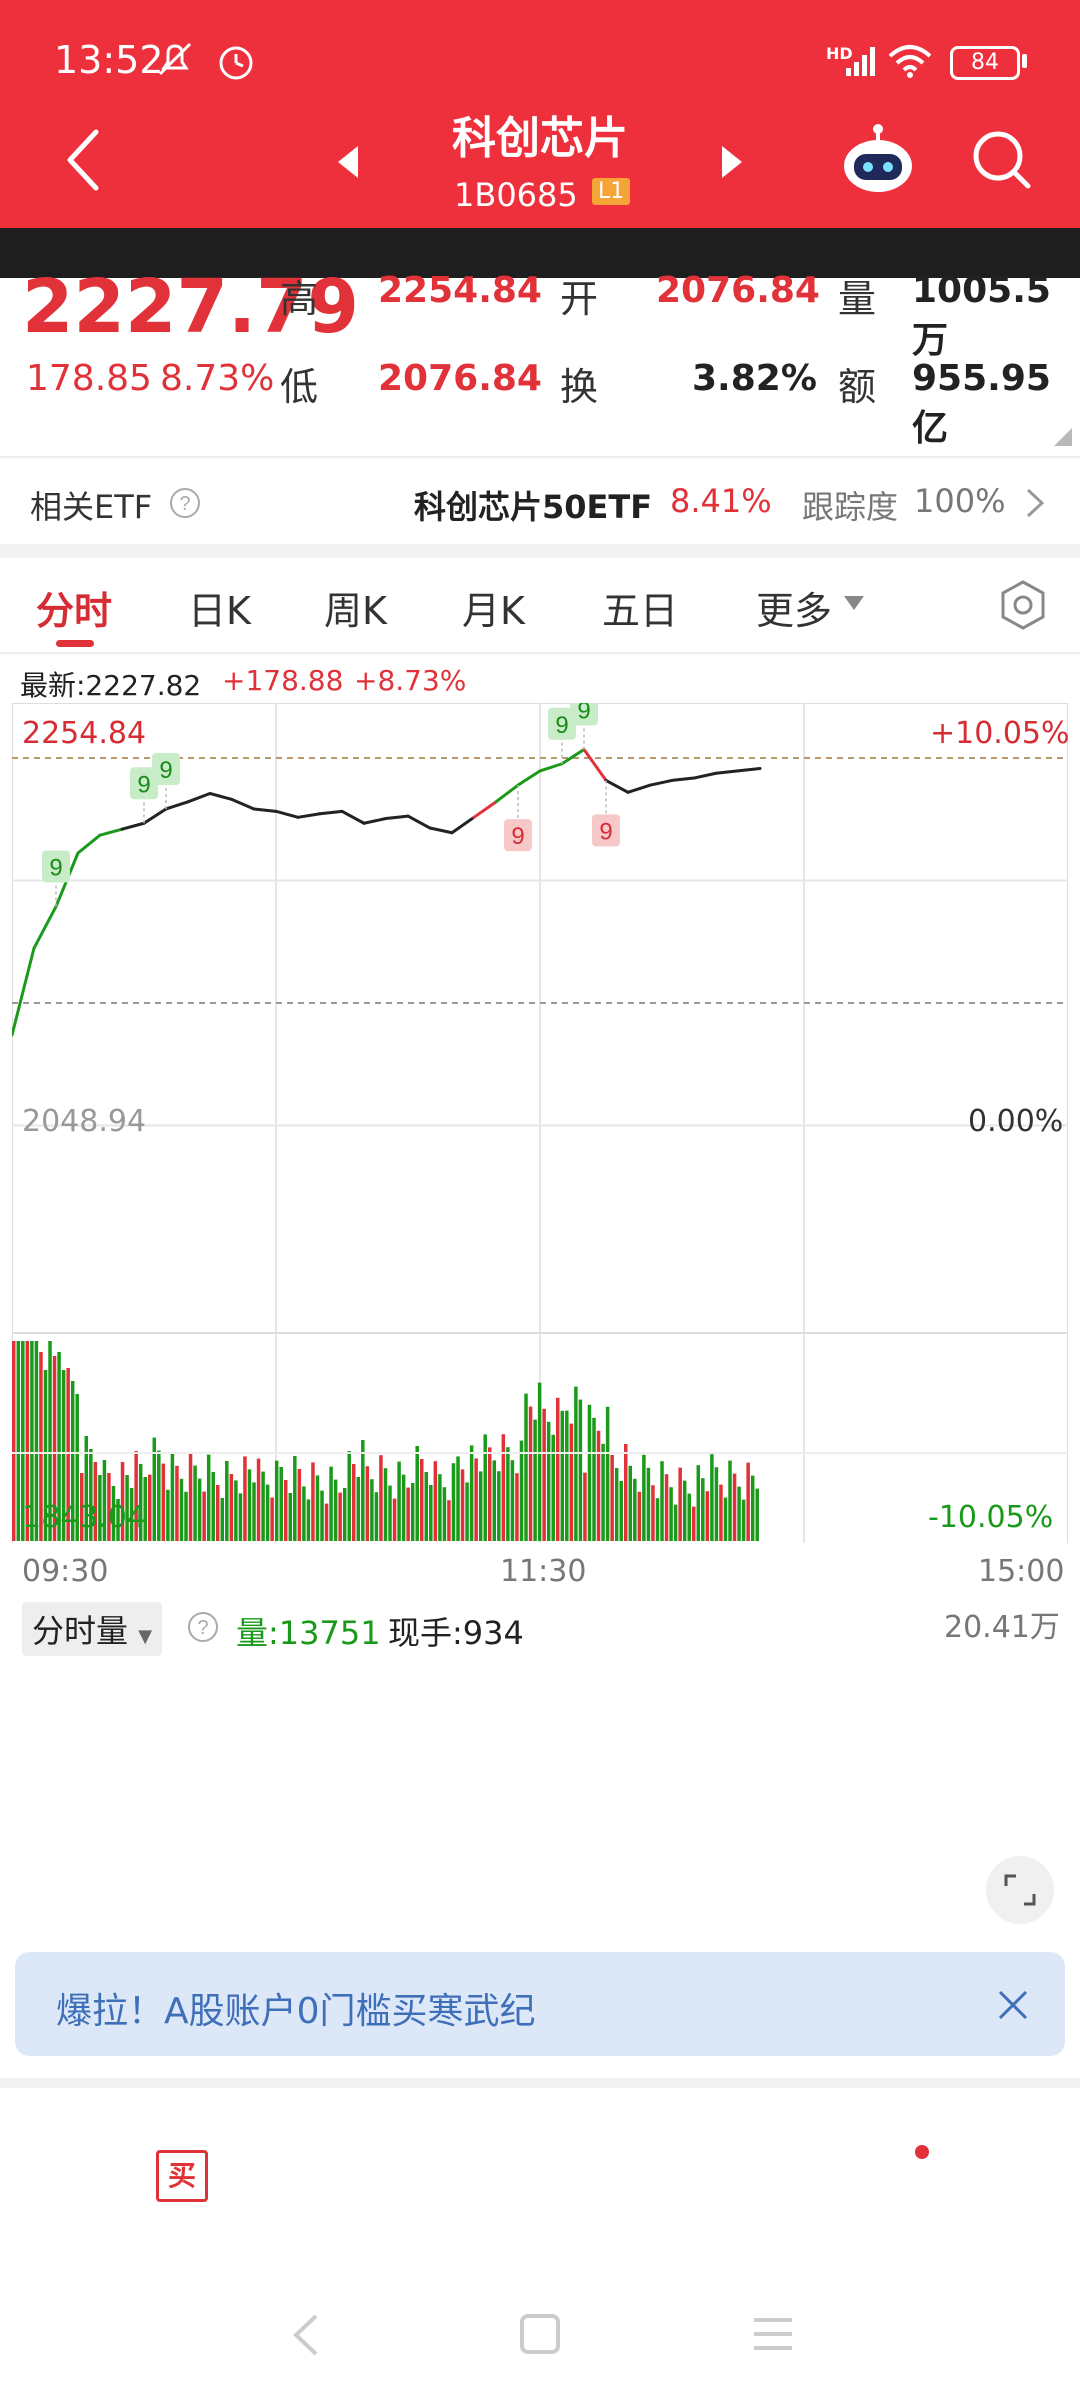  I want to click on volume-type-selector: 分时量 ▼, so click(92, 1629).